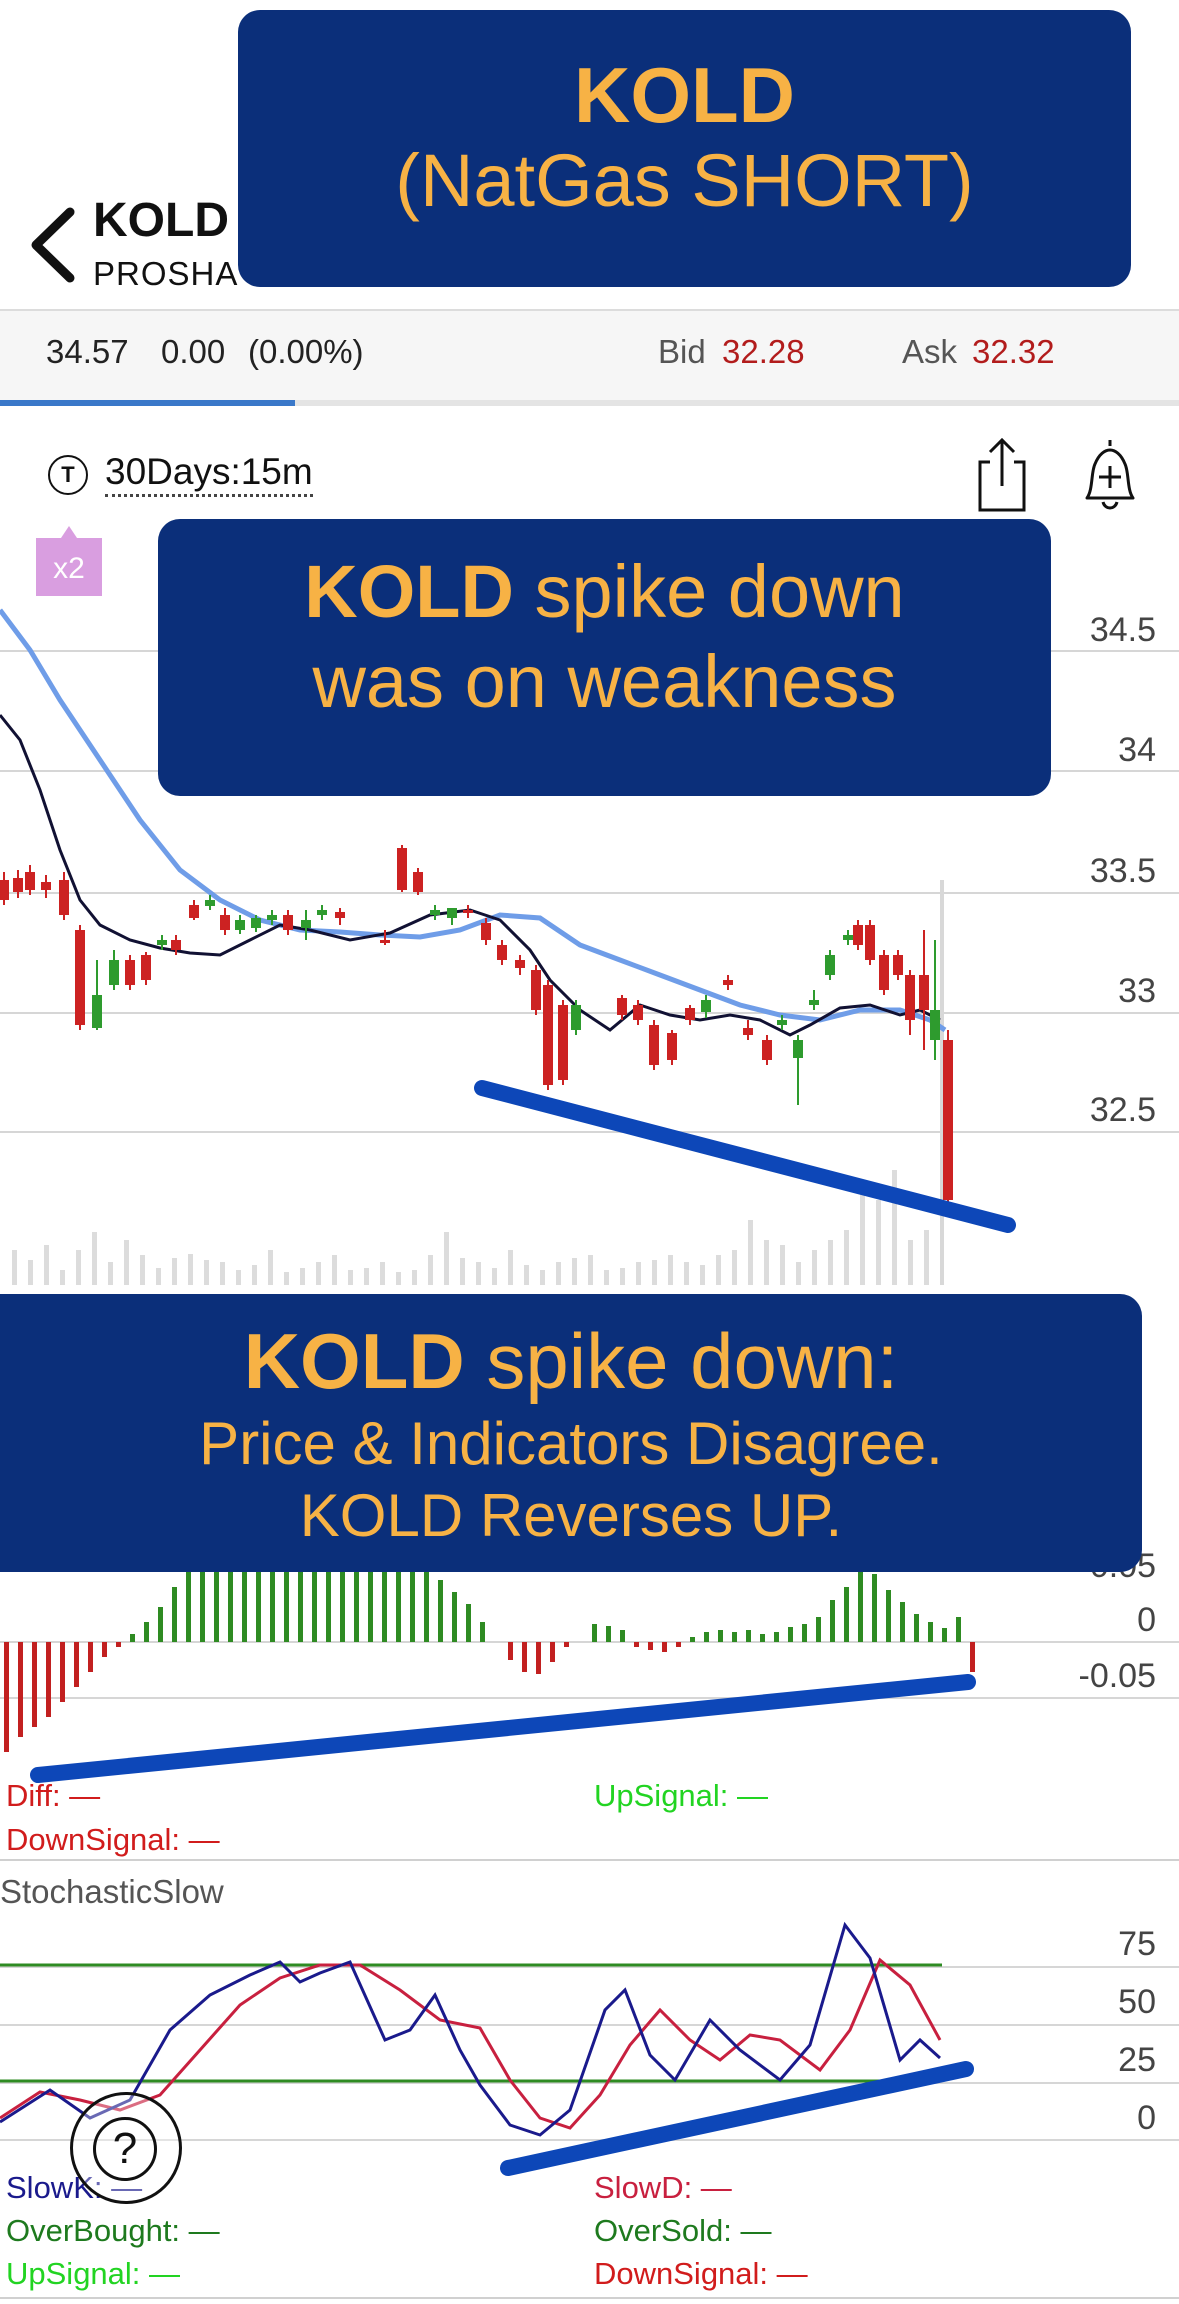 This screenshot has height=2304, width=1179. Describe the element at coordinates (126, 2148) in the screenshot. I see `help-button: ?` at that location.